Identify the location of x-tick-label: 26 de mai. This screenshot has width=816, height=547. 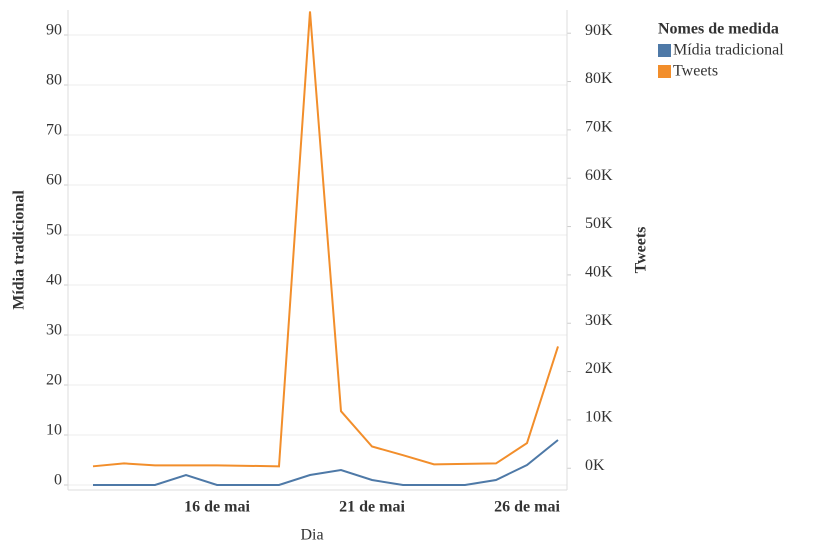
(527, 507).